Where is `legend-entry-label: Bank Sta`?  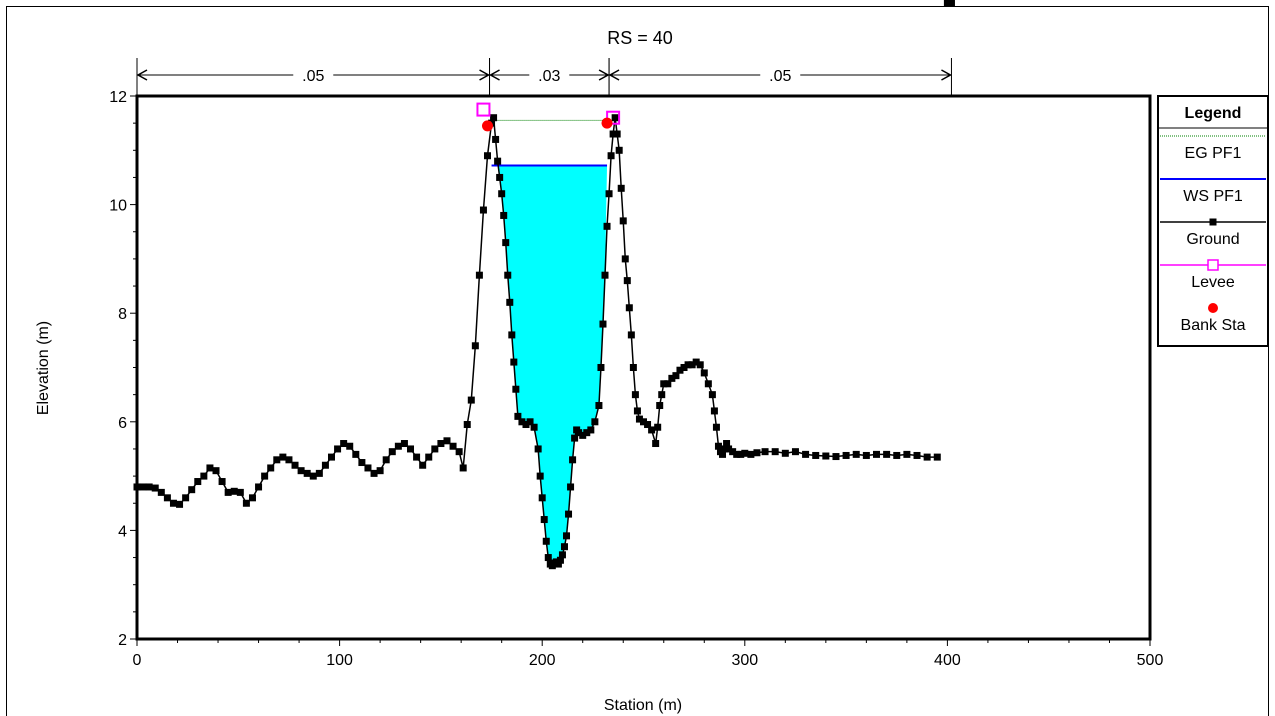
legend-entry-label: Bank Sta is located at coordinates (1213, 325).